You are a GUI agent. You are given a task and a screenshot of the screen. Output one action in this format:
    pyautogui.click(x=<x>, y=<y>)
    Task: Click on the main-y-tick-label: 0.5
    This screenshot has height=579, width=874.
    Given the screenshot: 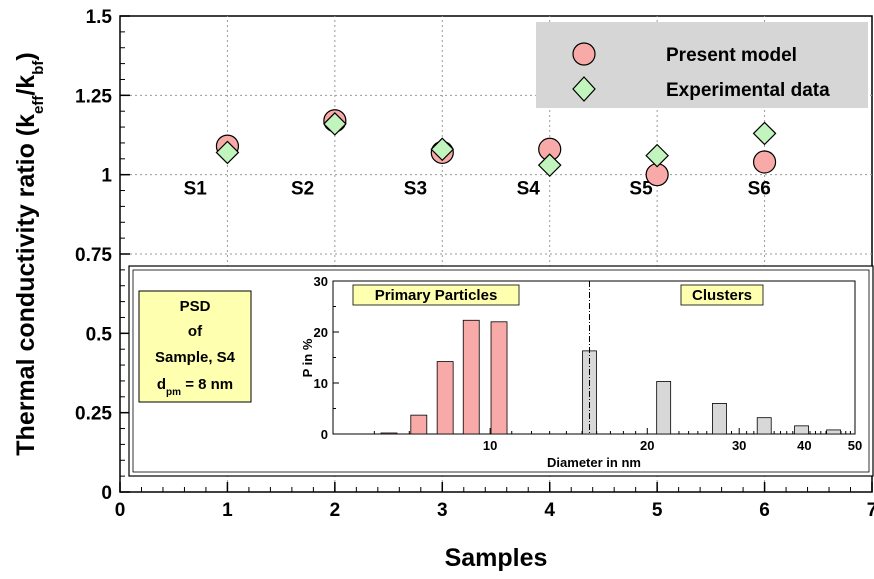 What is the action you would take?
    pyautogui.click(x=99, y=334)
    